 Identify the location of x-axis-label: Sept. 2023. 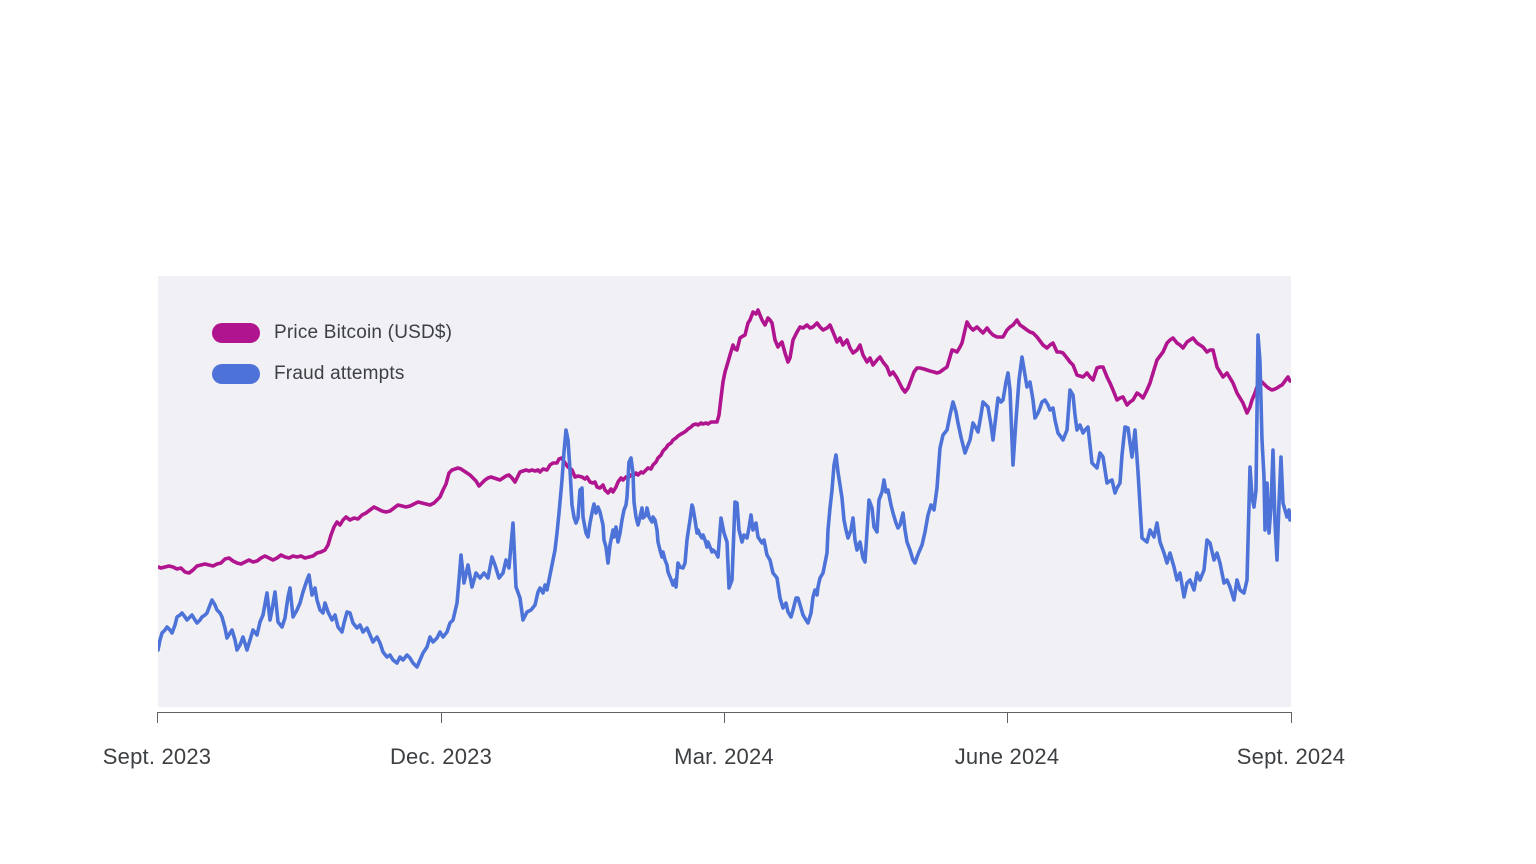
(157, 756).